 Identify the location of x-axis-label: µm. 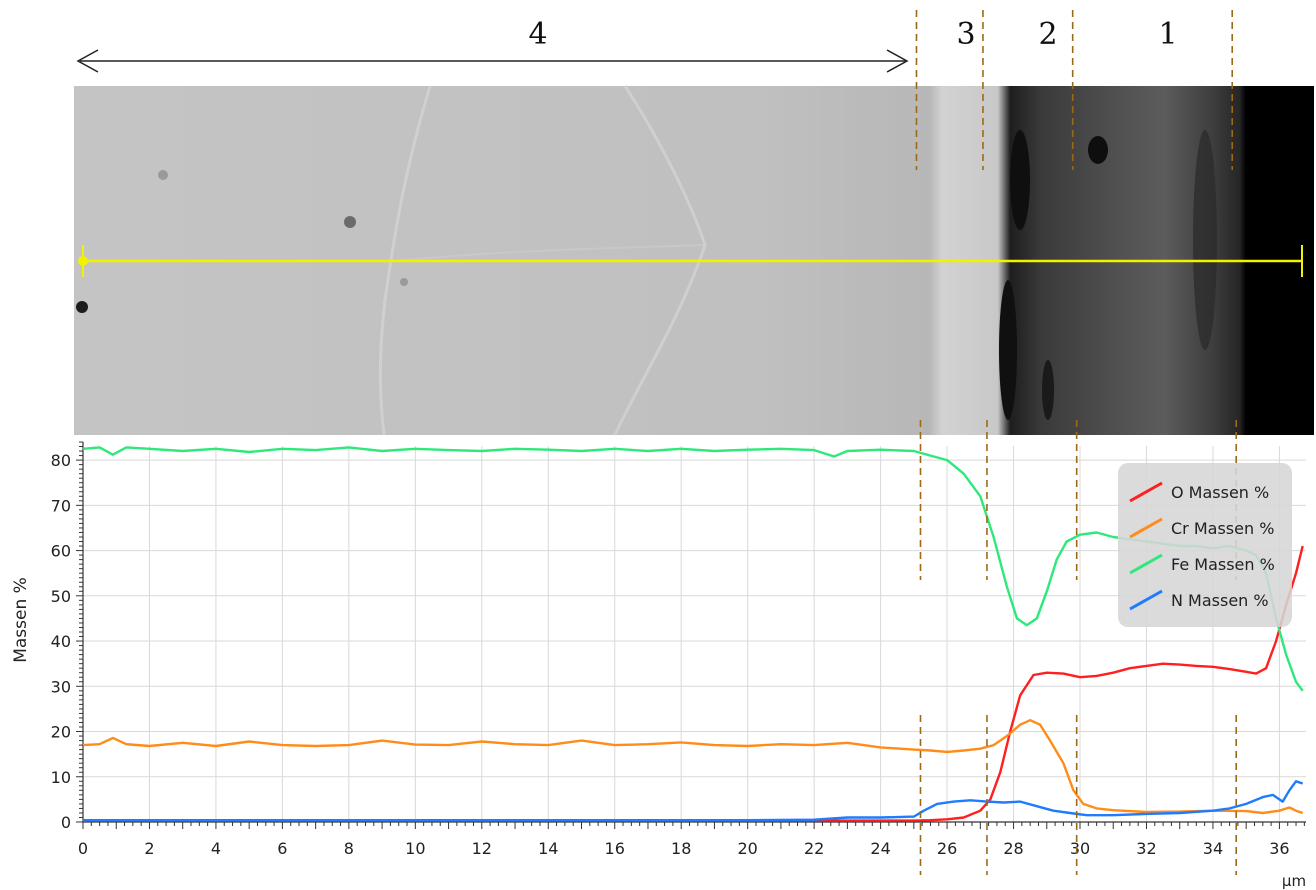
(1294, 881).